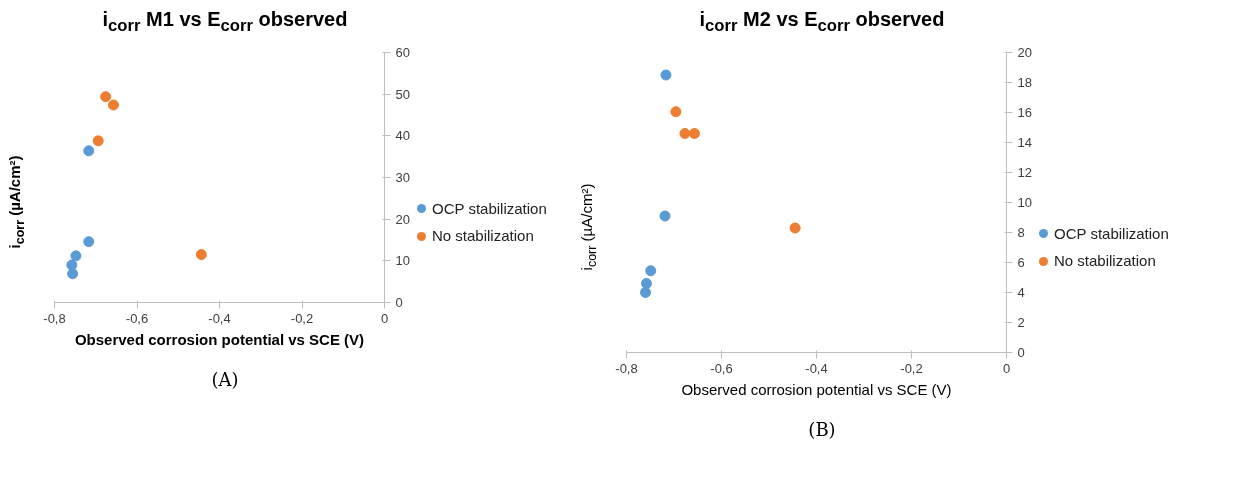  I want to click on y-tick-label: 12, so click(1024, 172).